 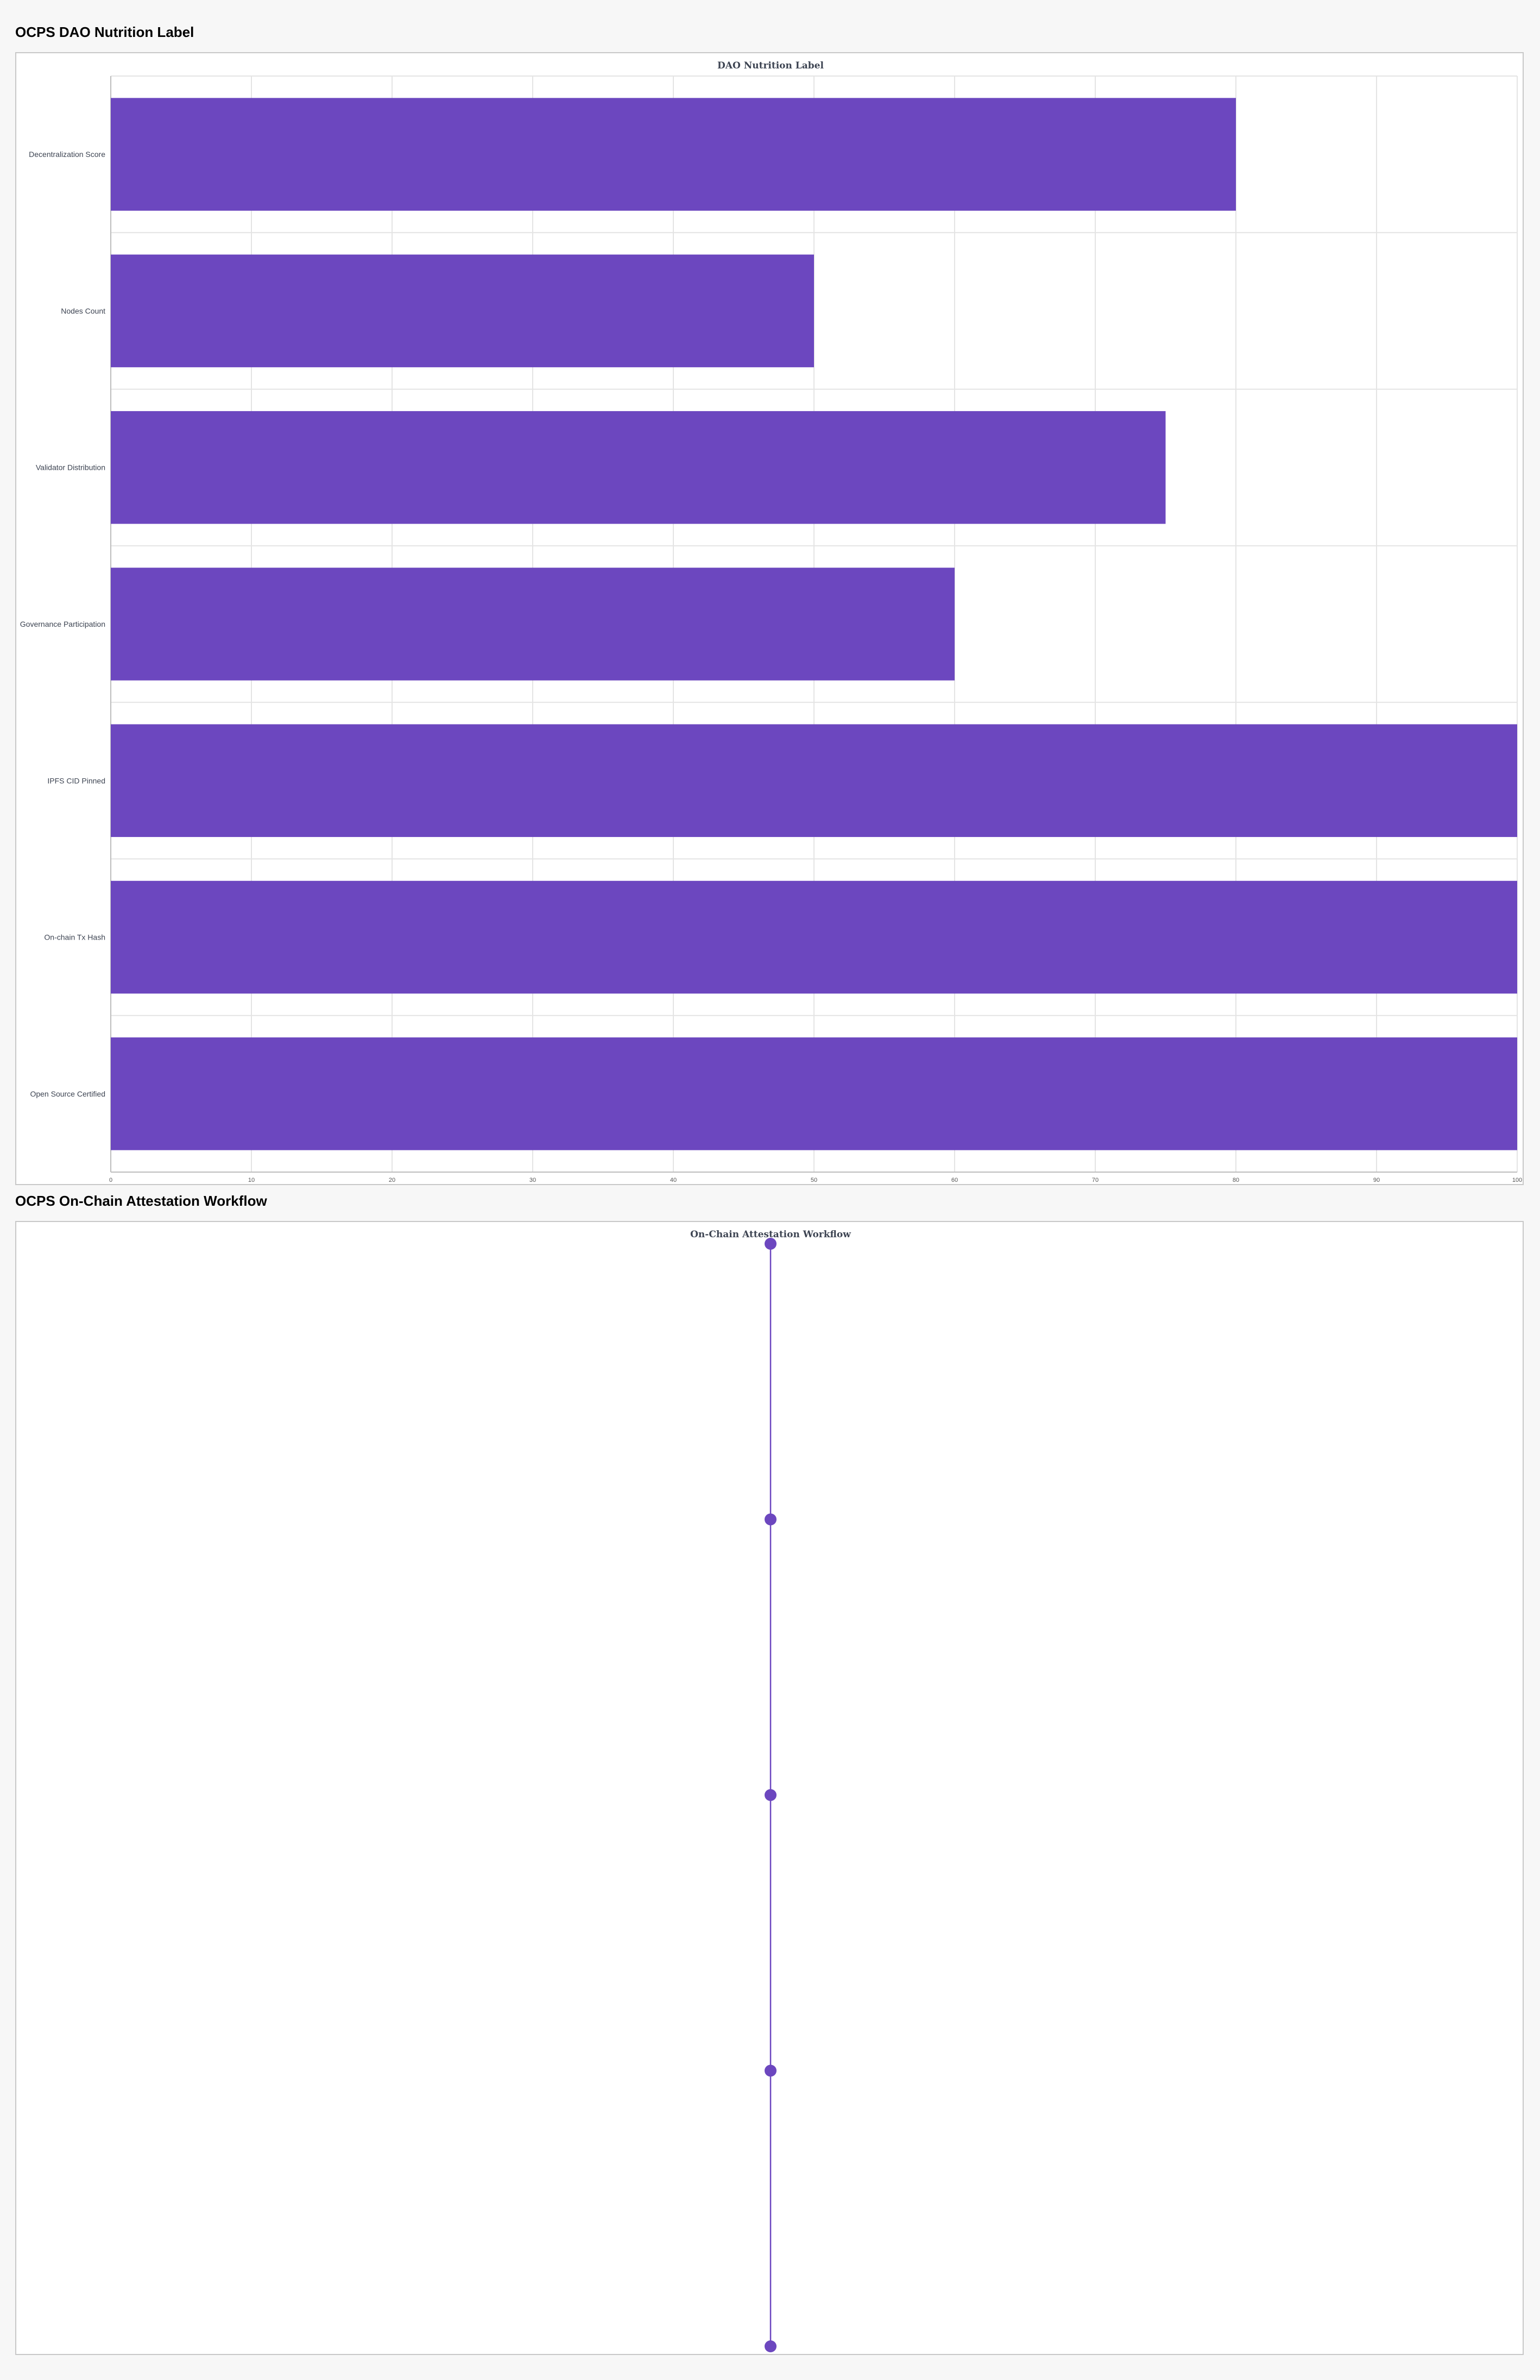 I want to click on x-tick-label: 30, so click(x=532, y=1180).